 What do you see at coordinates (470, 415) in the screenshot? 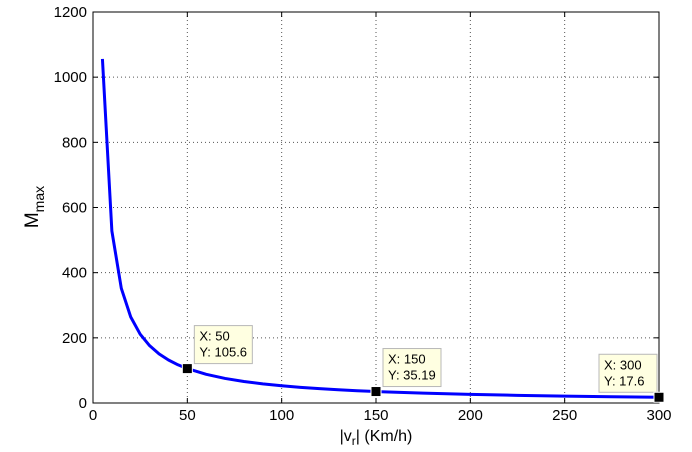
I see `x-tick-label: 200` at bounding box center [470, 415].